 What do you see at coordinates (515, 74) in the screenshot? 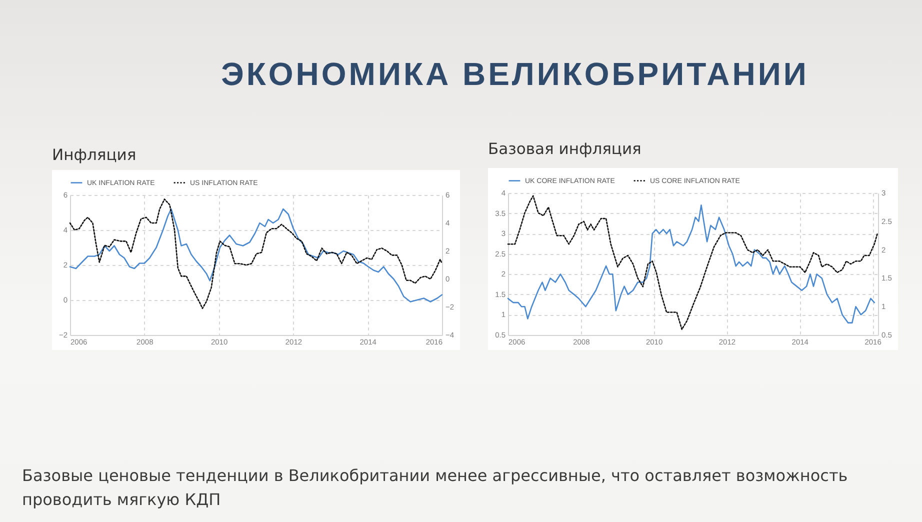
I see `text: ЭКОНОМИКА ВЕЛИКОБРИТАНИИ` at bounding box center [515, 74].